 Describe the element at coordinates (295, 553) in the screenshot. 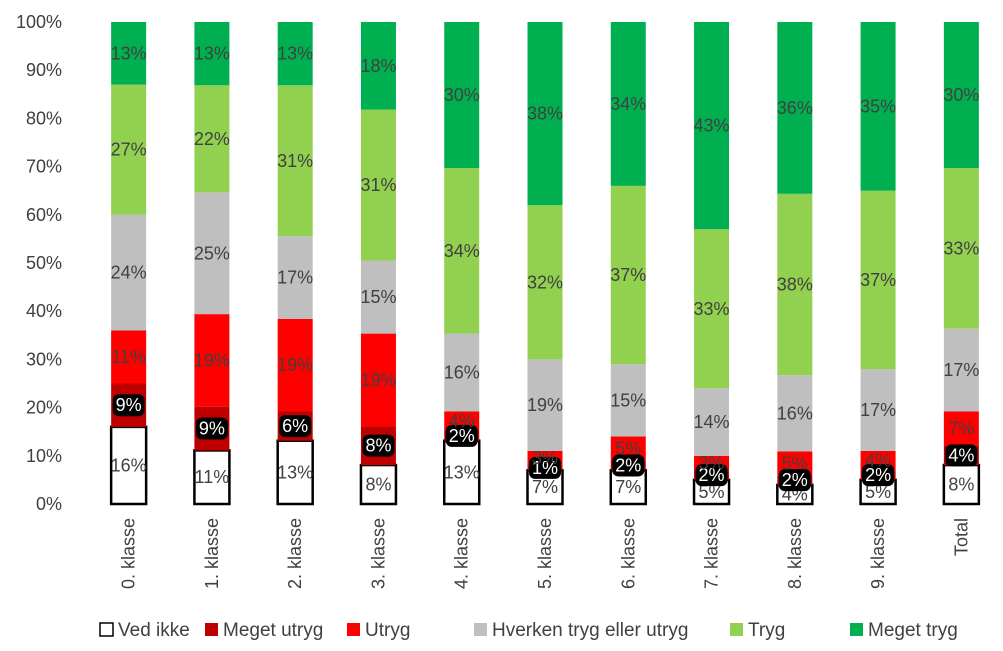

I see `x-tick-label: 2. klasse` at that location.